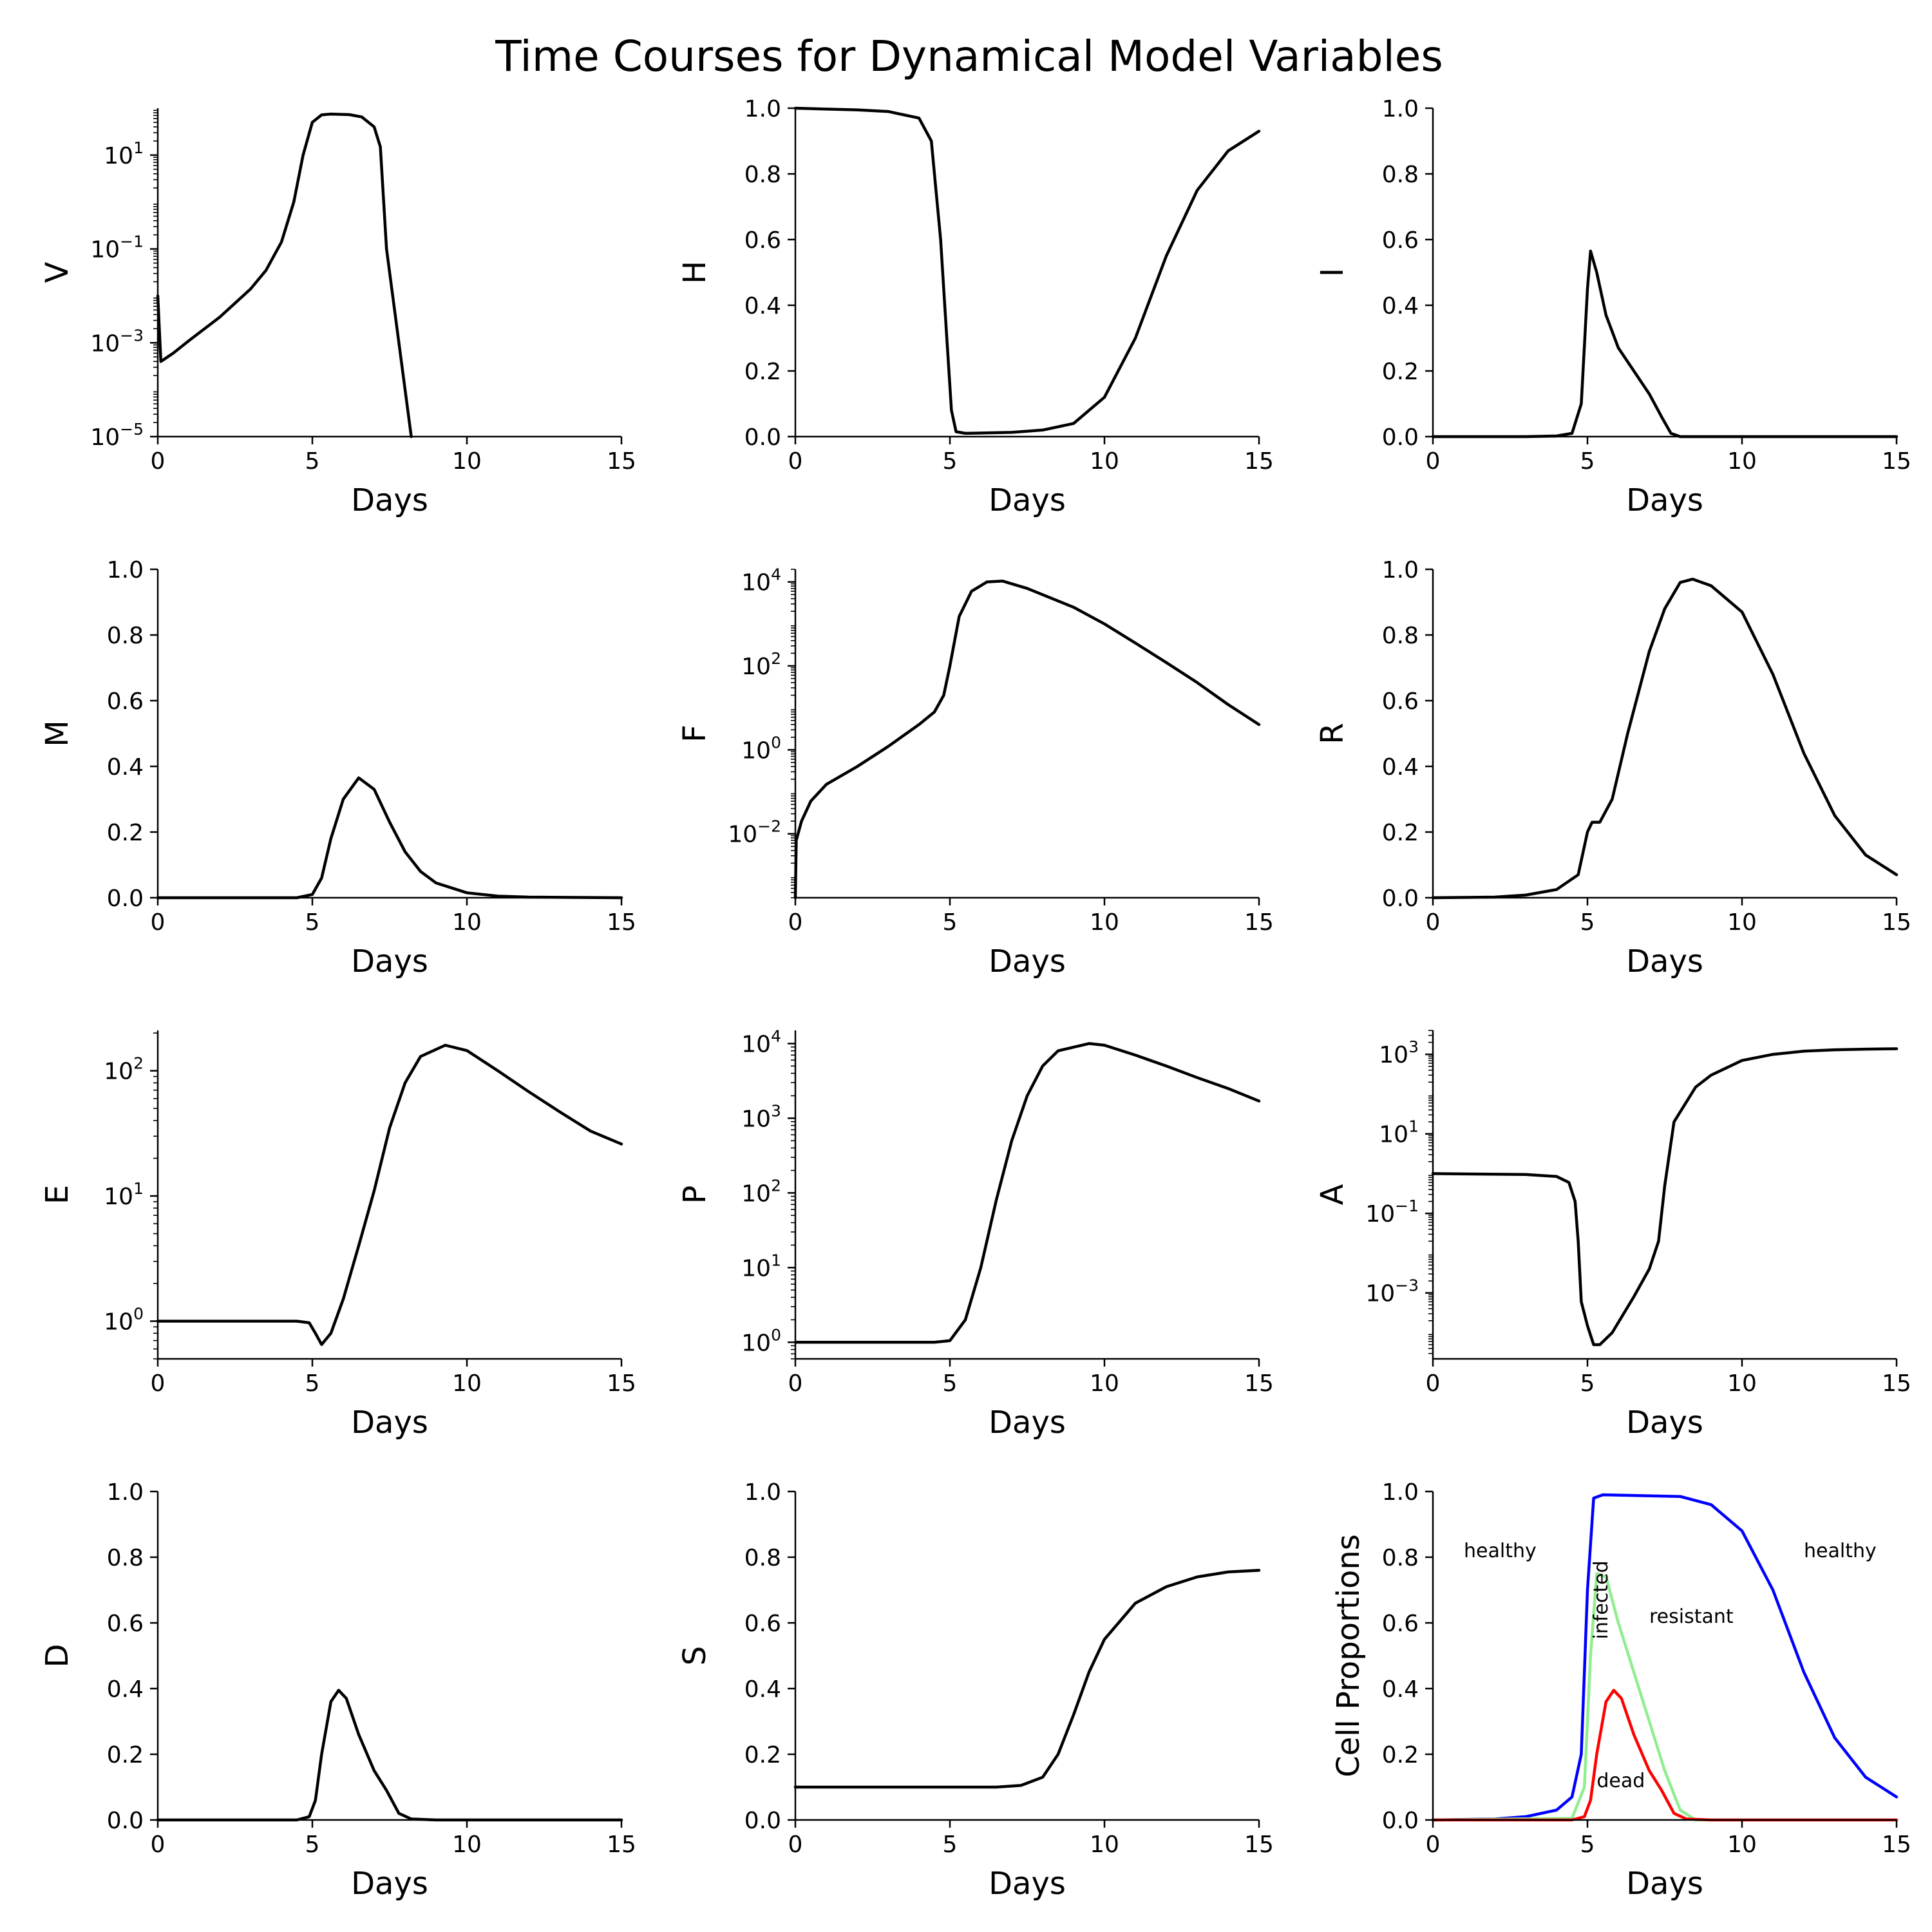  Describe the element at coordinates (695, 1655) in the screenshot. I see `y-axis-label: S` at that location.